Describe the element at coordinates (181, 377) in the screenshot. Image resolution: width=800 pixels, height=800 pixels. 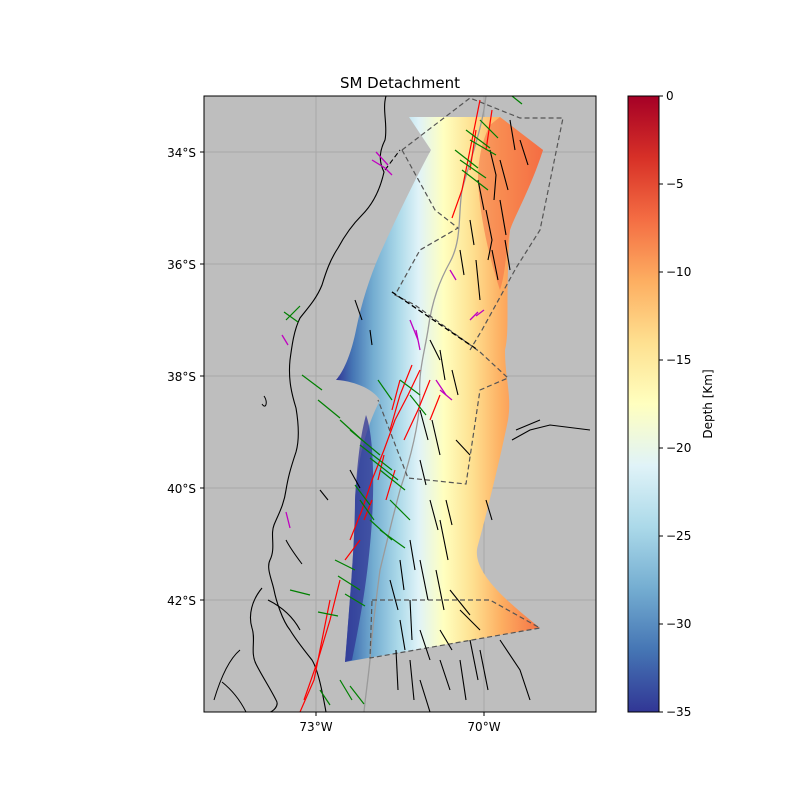
I see `lat-tick-label: 38°S` at that location.